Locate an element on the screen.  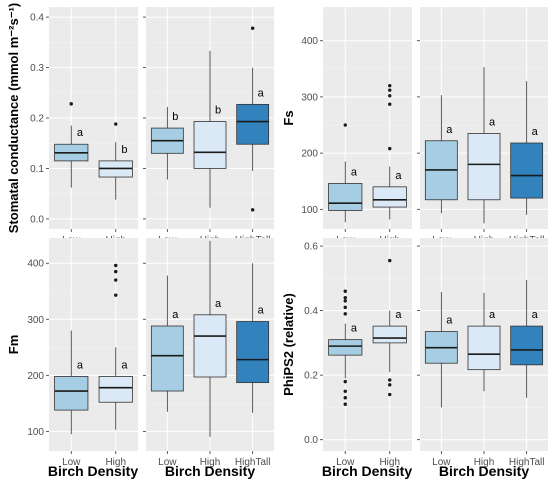
panel-2: bLowbHighaHighTall is located at coordinates (208, 126).